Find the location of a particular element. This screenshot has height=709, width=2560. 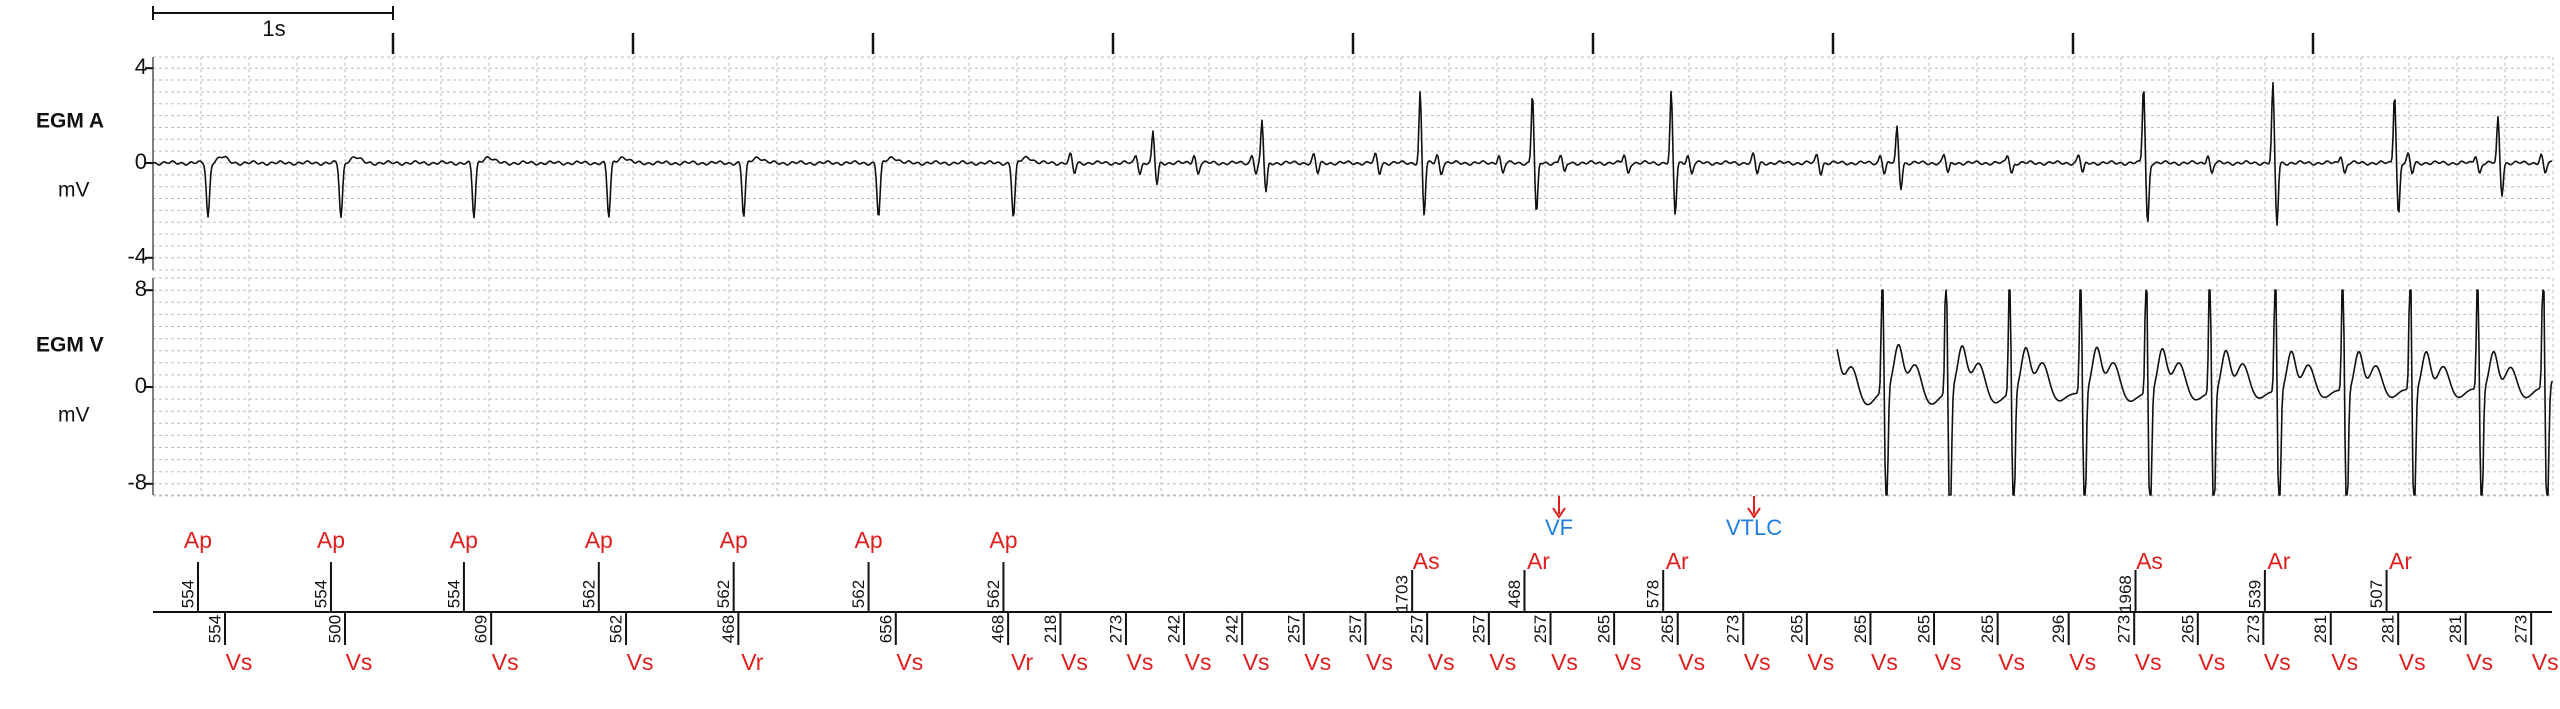

interval-label: 507 is located at coordinates (2376, 594).